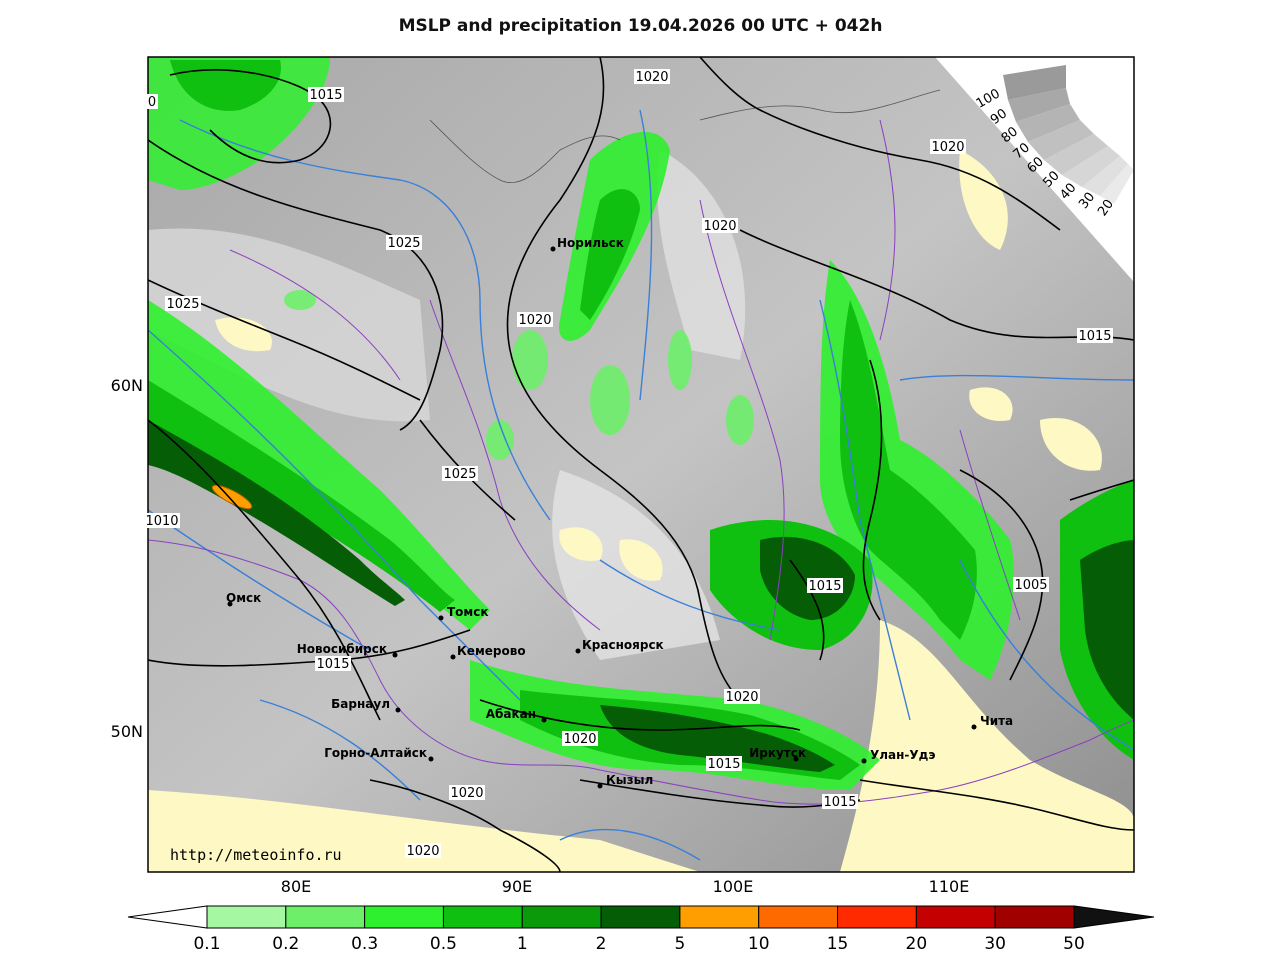 The height and width of the screenshot is (963, 1281). What do you see at coordinates (1114, 917) in the screenshot?
I see `colorbar-upper-arrow` at bounding box center [1114, 917].